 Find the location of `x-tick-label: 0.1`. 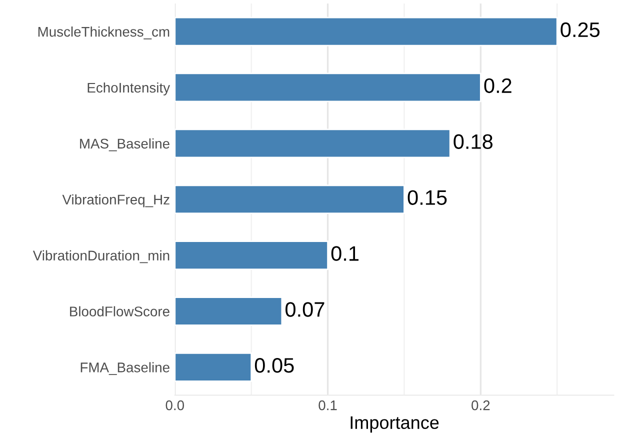

x-tick-label: 0.1 is located at coordinates (327, 405).